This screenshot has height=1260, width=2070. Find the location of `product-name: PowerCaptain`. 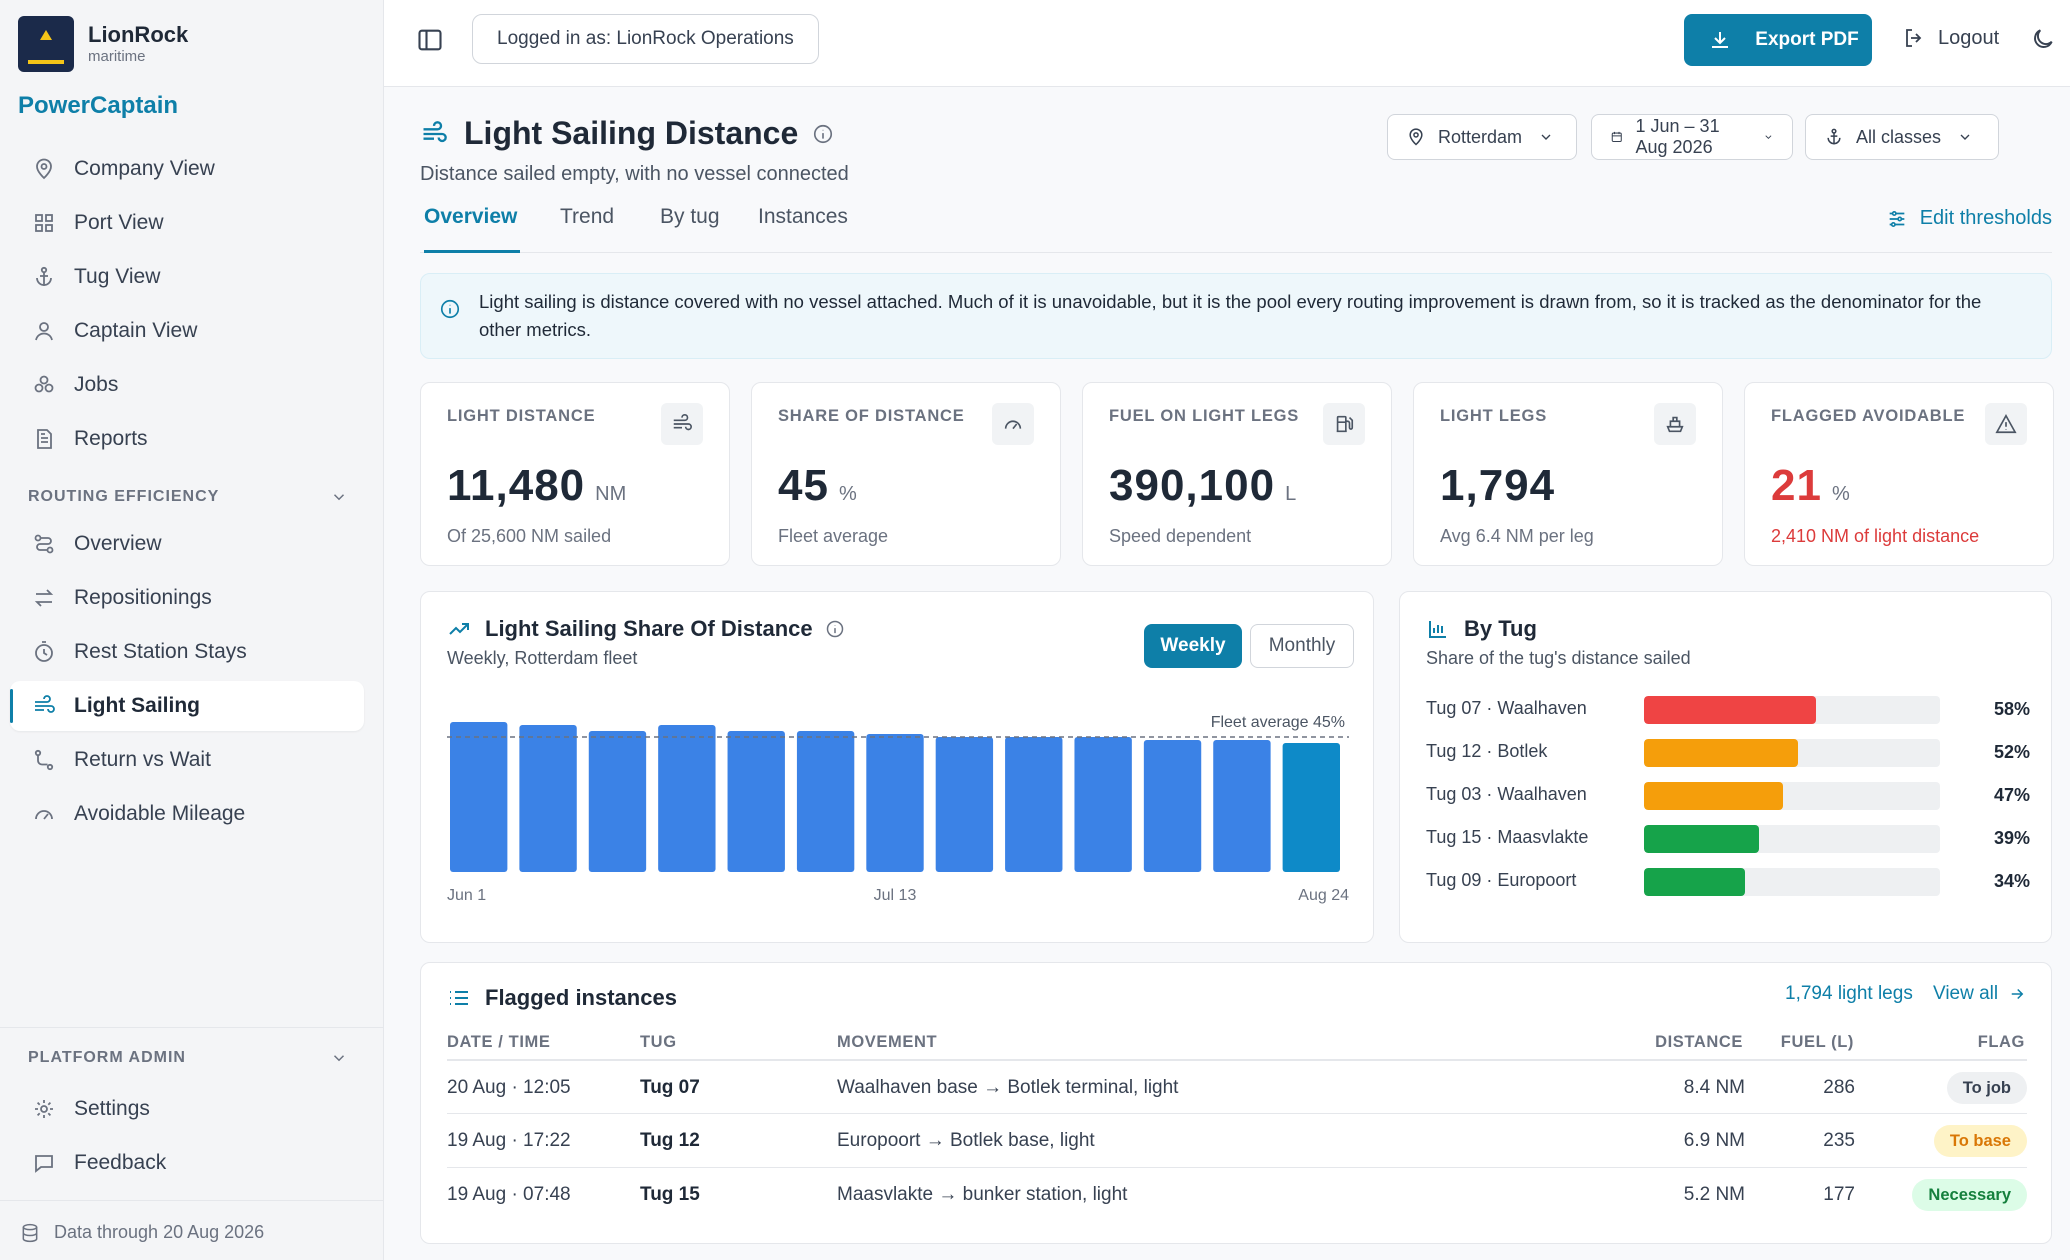

product-name: PowerCaptain is located at coordinates (98, 105).